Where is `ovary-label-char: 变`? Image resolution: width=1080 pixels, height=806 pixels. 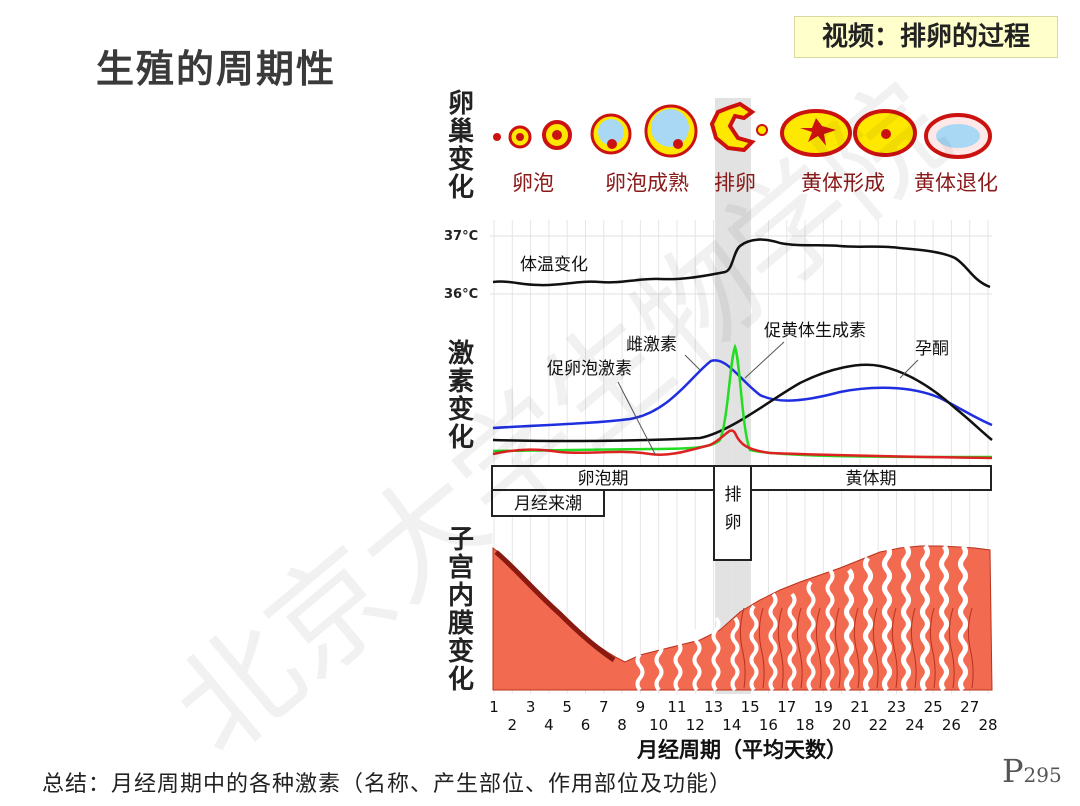 ovary-label-char: 变 is located at coordinates (461, 159).